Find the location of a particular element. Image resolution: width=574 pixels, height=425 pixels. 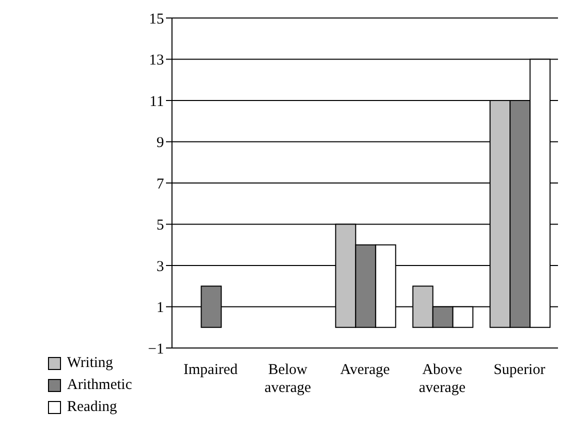

x-tick-label: Superior is located at coordinates (520, 370).